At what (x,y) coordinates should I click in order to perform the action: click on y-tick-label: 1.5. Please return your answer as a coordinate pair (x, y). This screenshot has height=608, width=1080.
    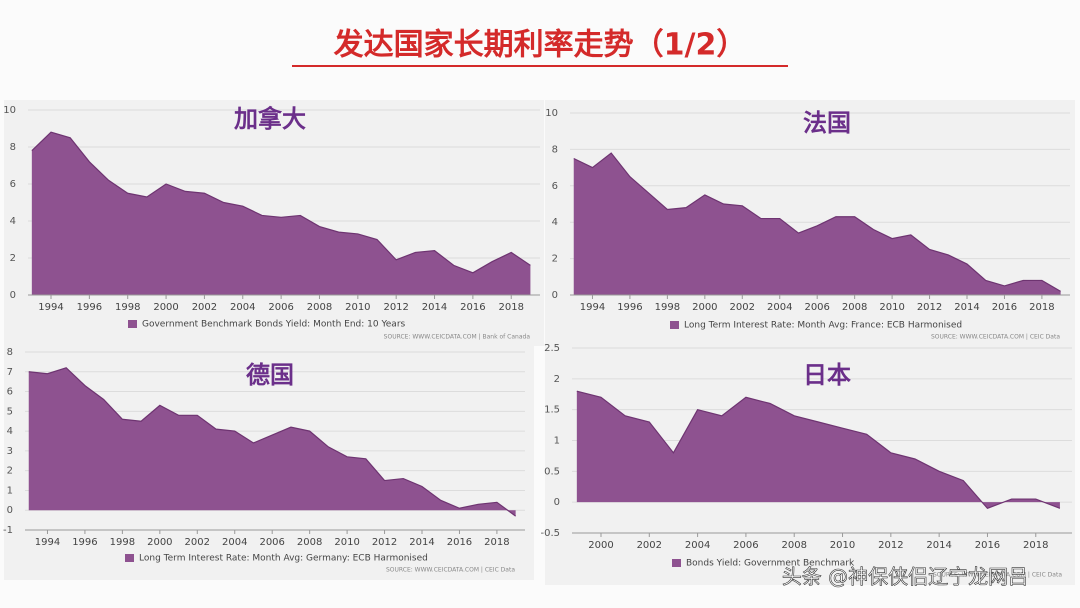
    Looking at the image, I should click on (552, 410).